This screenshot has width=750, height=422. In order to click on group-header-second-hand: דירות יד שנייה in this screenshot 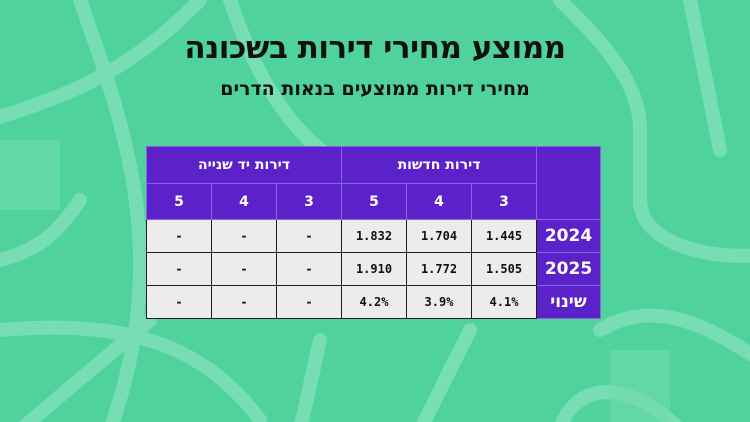, I will do `click(244, 165)`.